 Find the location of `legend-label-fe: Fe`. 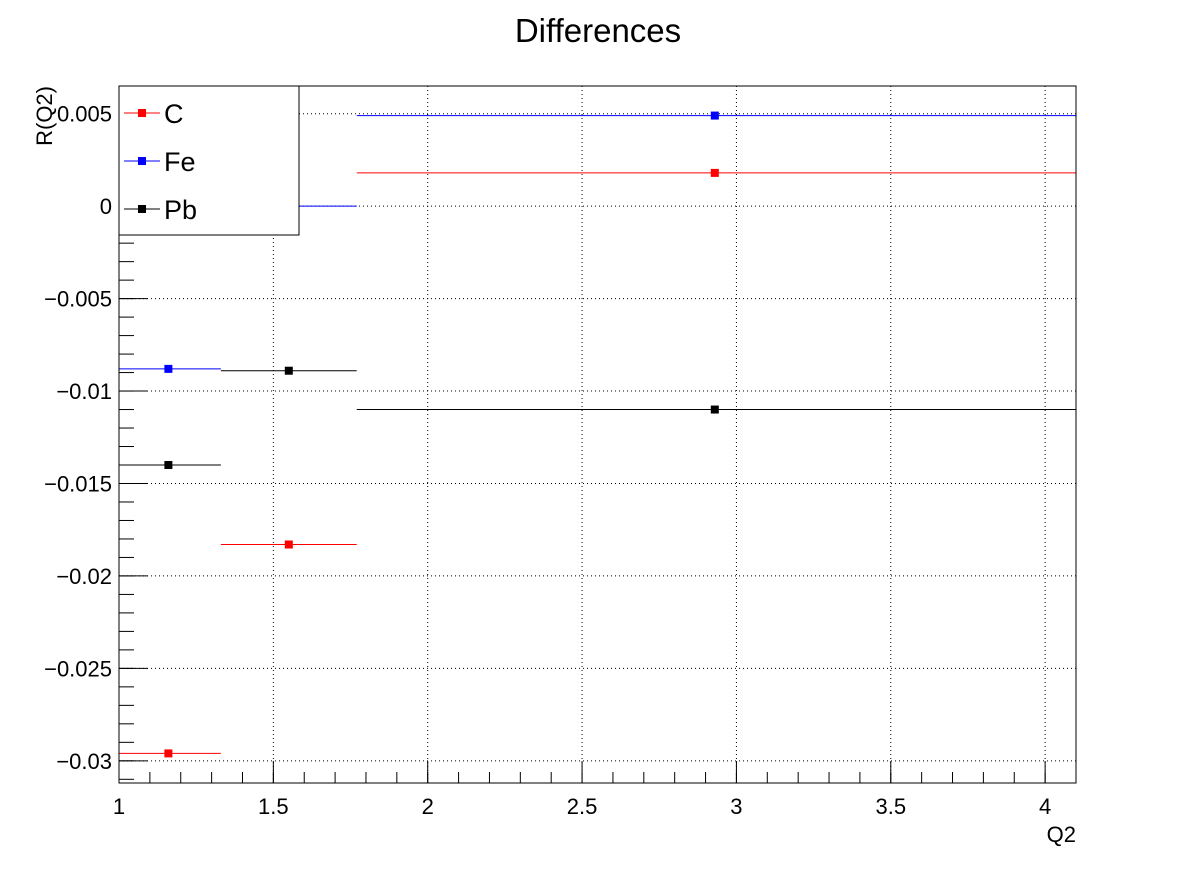

legend-label-fe: Fe is located at coordinates (180, 162).